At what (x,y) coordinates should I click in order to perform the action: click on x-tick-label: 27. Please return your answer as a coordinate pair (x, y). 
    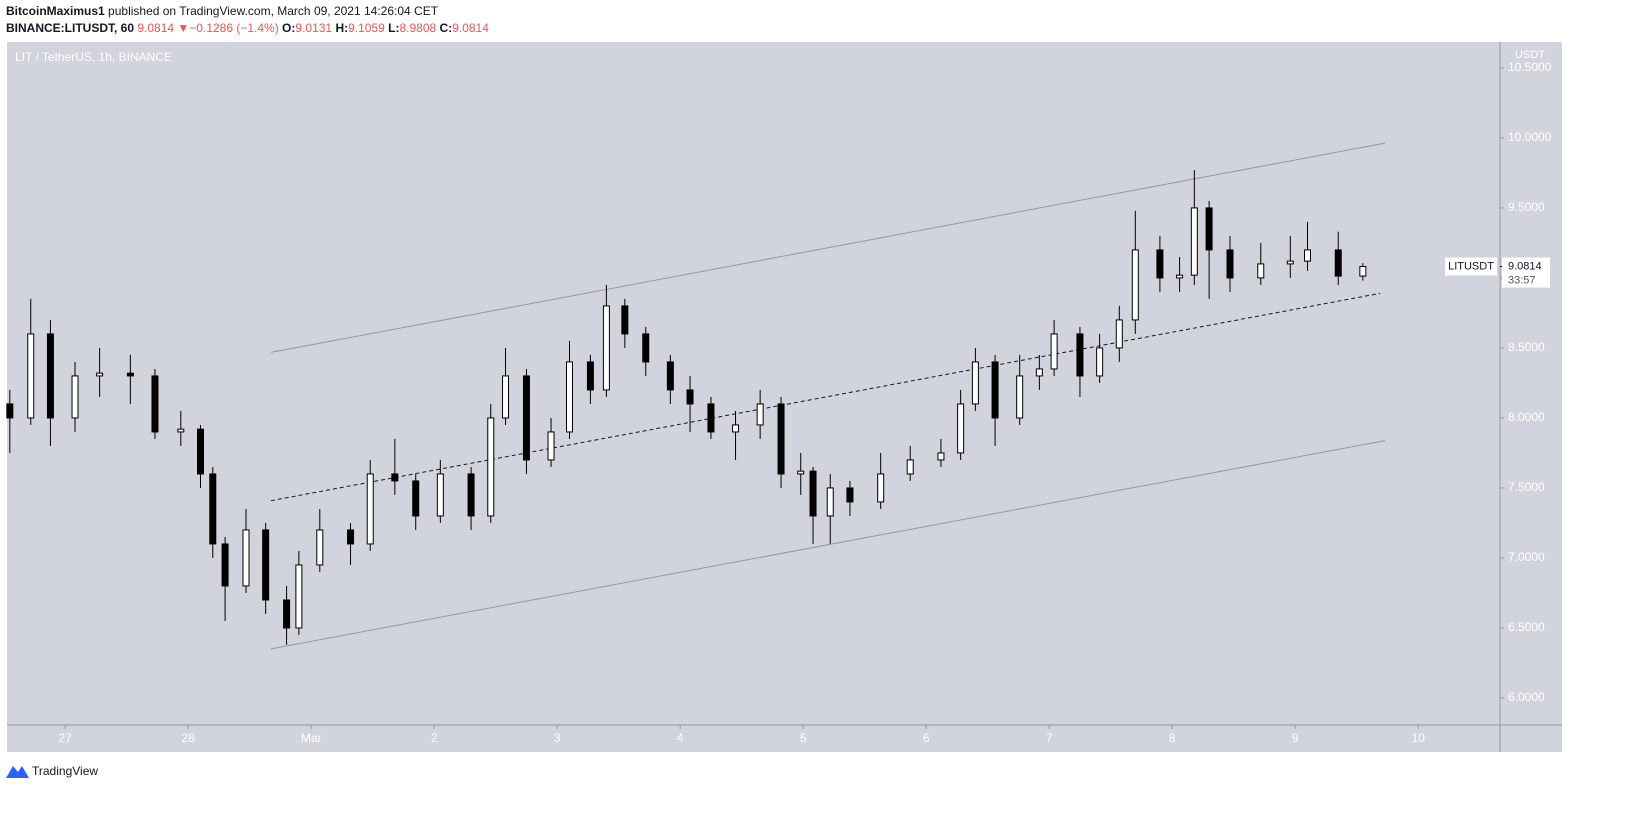
    Looking at the image, I should click on (66, 738).